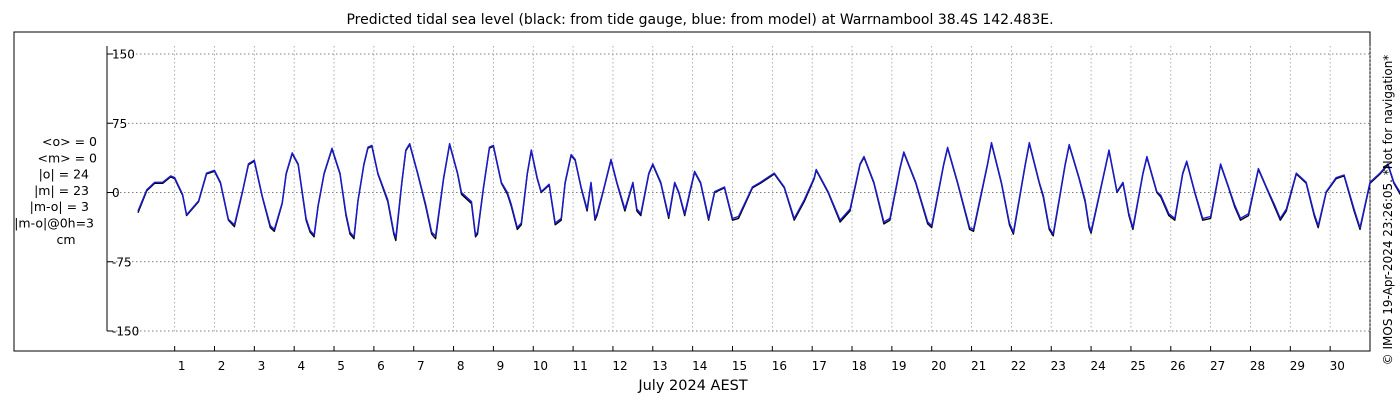 The image size is (1400, 400). Describe the element at coordinates (659, 366) in the screenshot. I see `x-tick-label: 13` at that location.